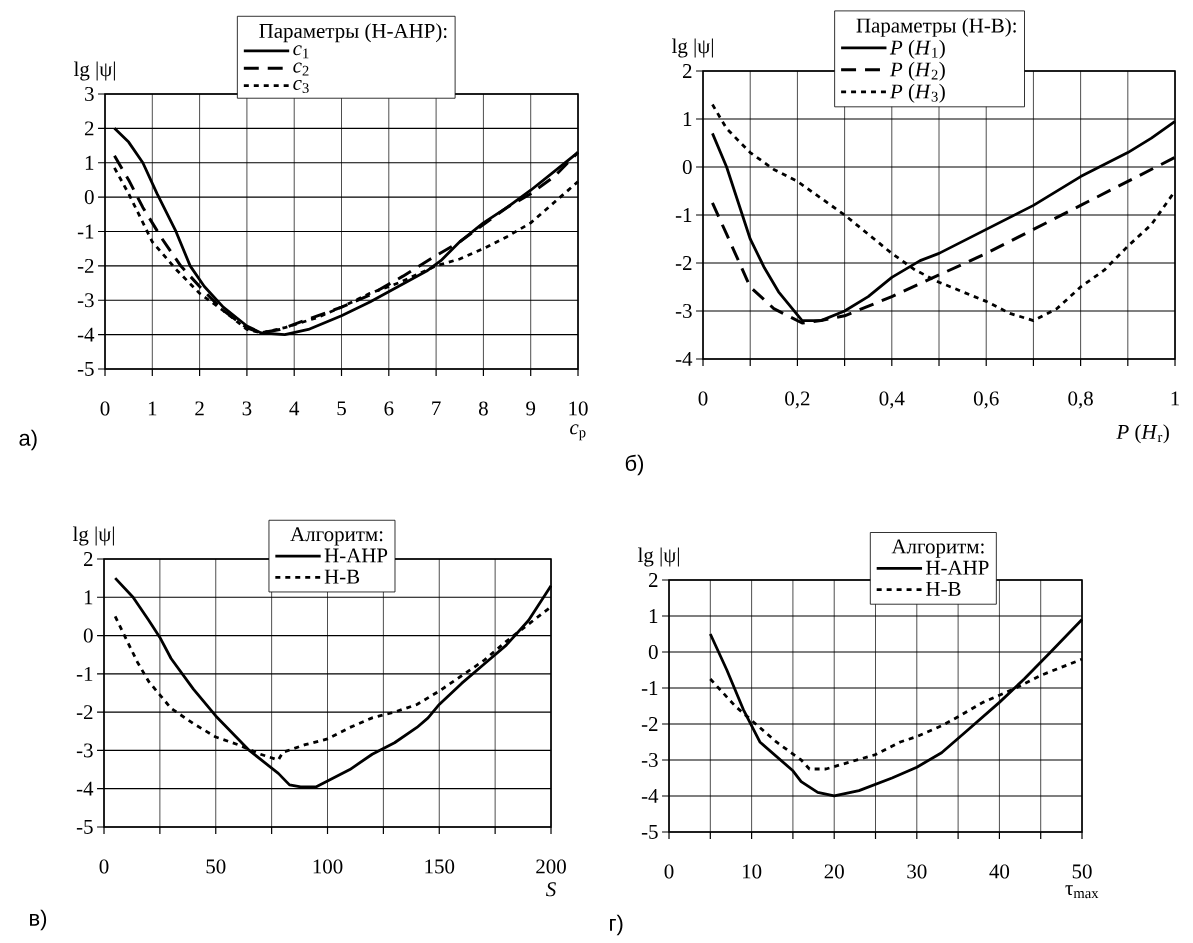  What do you see at coordinates (999, 871) in the screenshot?
I see `x-tick-label: 40` at bounding box center [999, 871].